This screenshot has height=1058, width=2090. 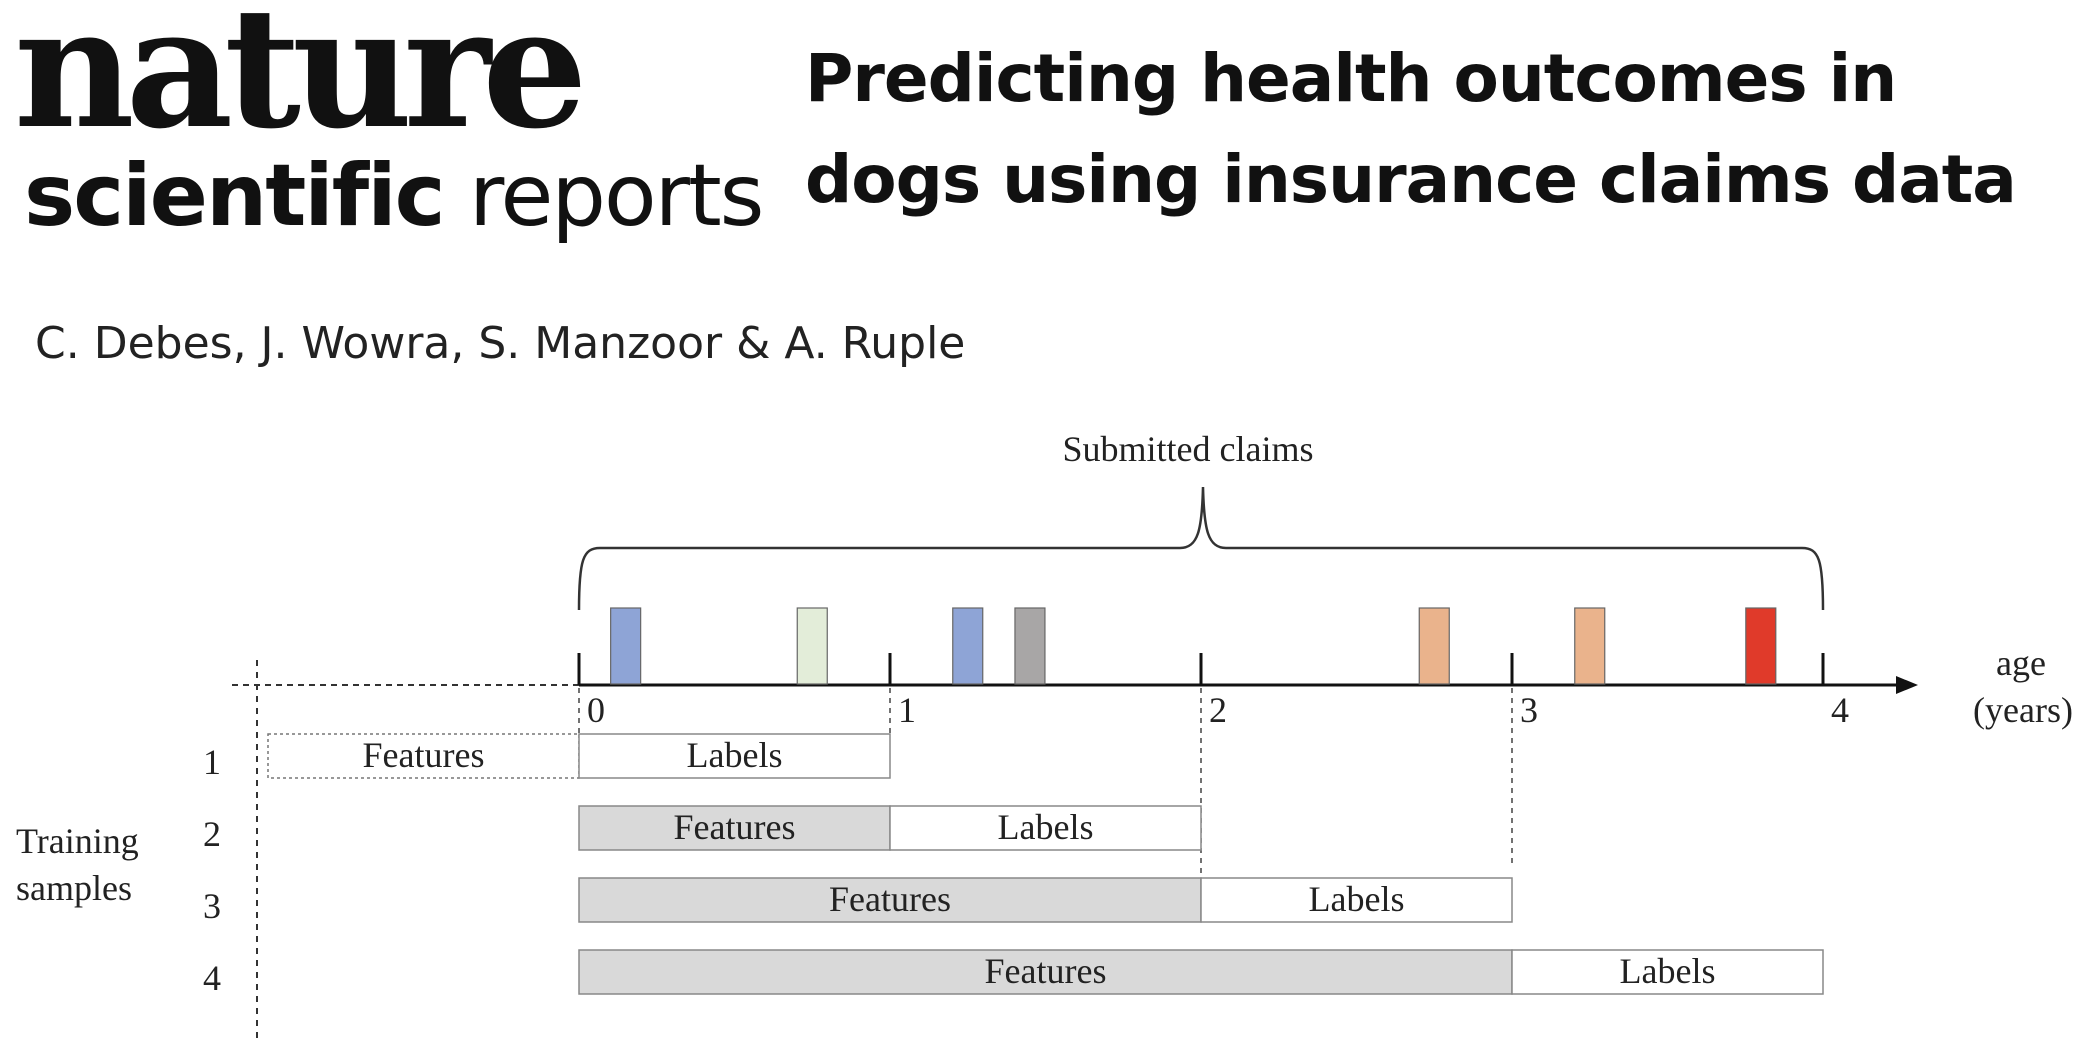 I want to click on axis-label-years: (years), so click(x=2023, y=710).